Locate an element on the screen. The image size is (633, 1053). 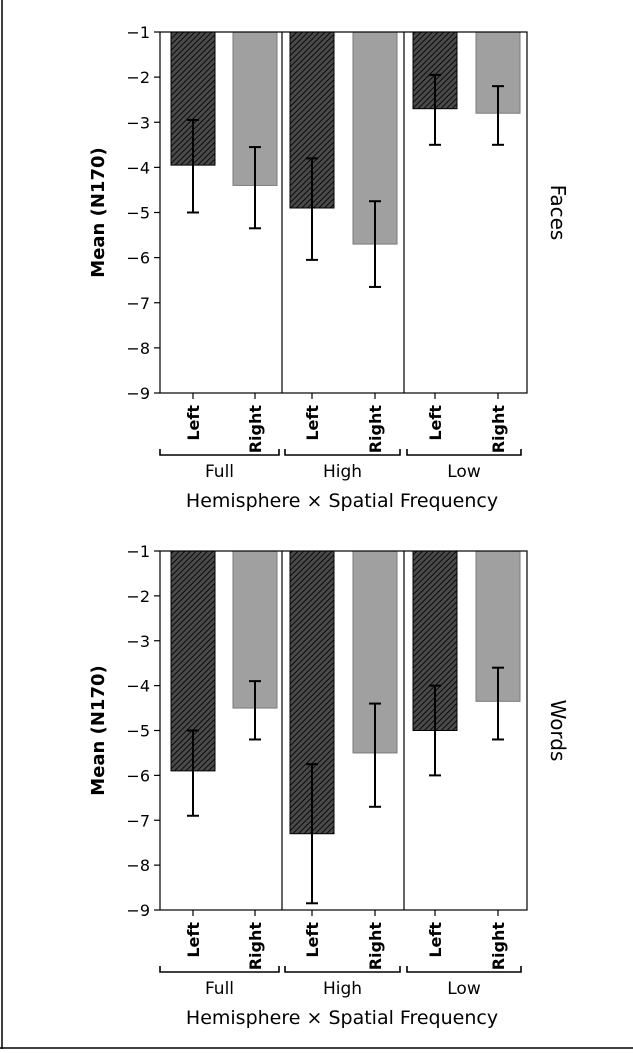
panel-label: Words is located at coordinates (558, 731).